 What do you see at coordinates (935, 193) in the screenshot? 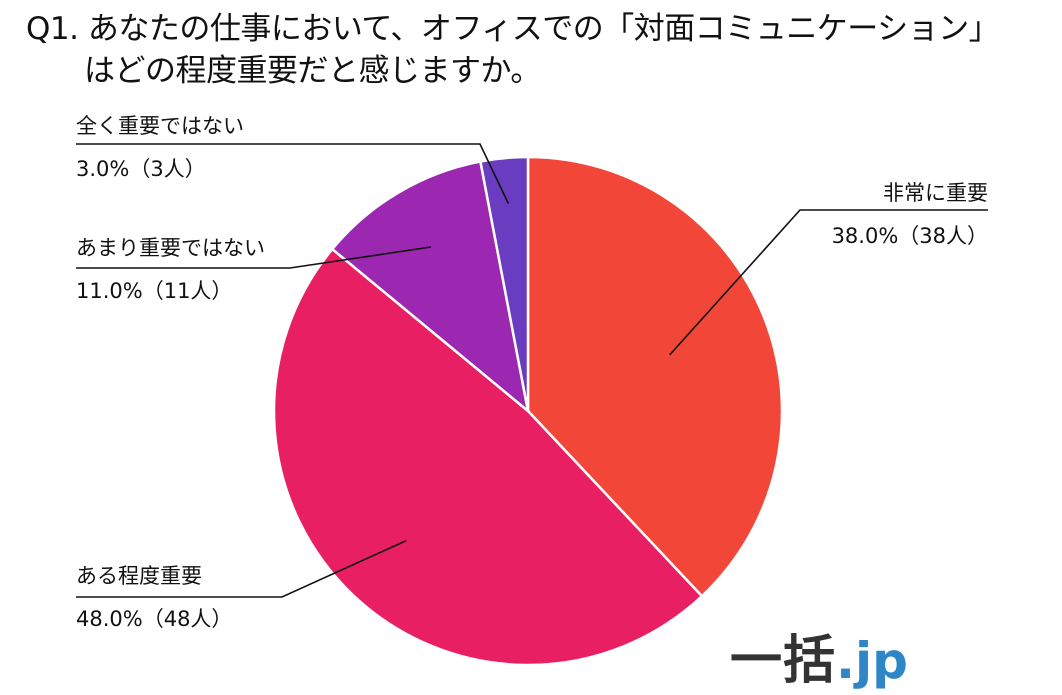
I see `slice-label-very-important: 非常に重要` at bounding box center [935, 193].